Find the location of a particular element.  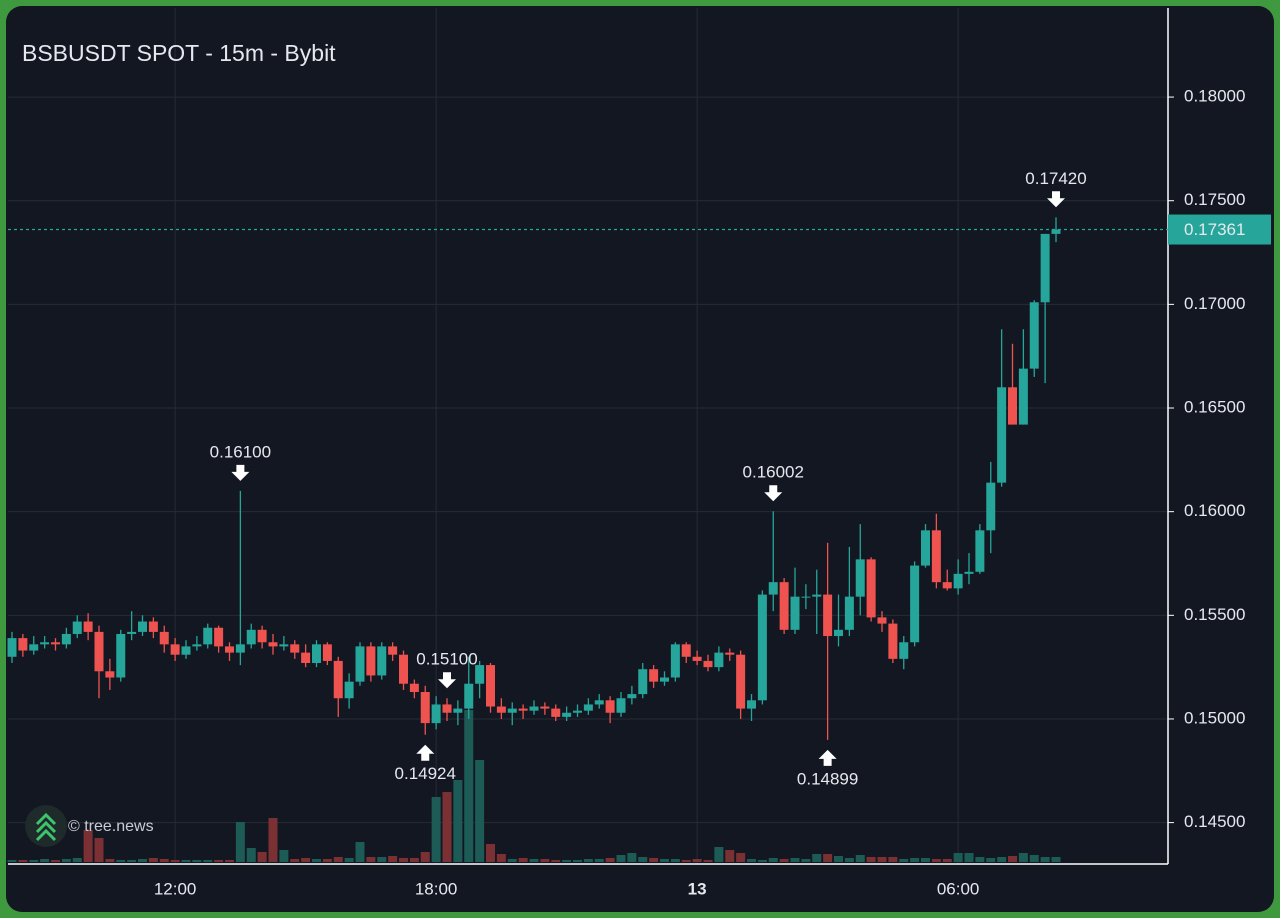

y-tick-label: 0.16000 is located at coordinates (1214, 510).